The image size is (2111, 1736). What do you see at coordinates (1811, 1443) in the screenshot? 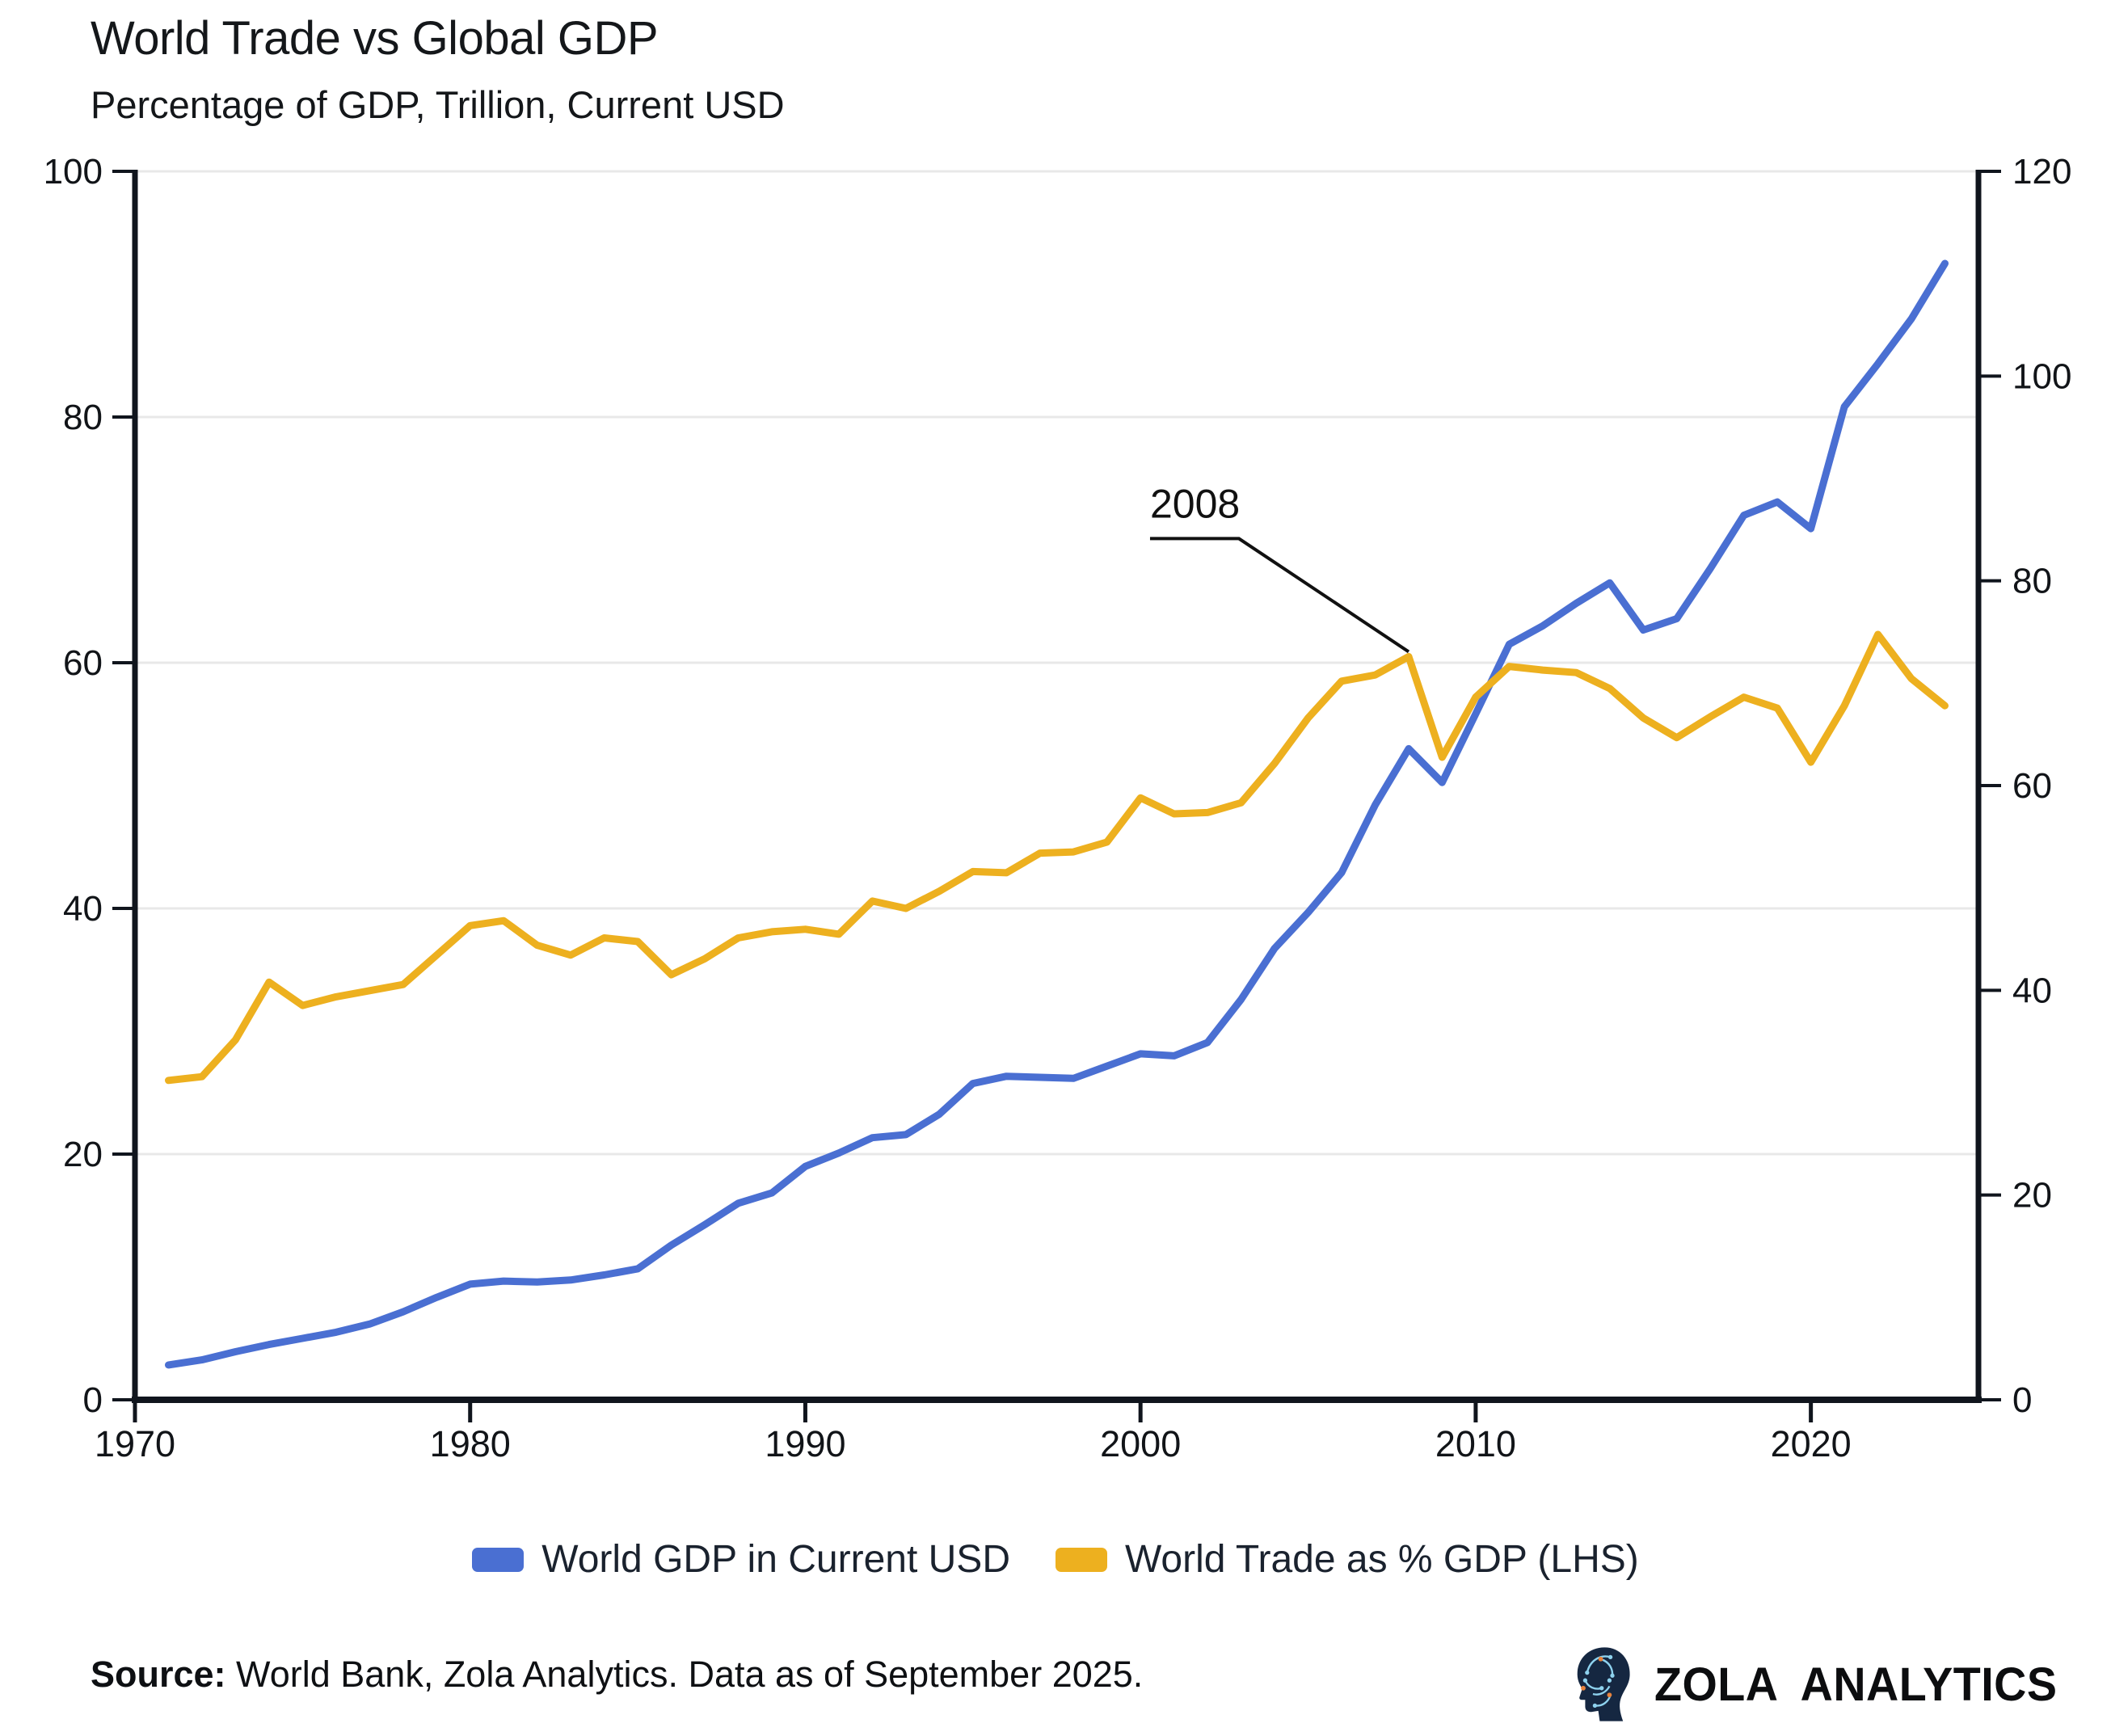
I see `x-axis-tick-label: 2020` at bounding box center [1811, 1443].